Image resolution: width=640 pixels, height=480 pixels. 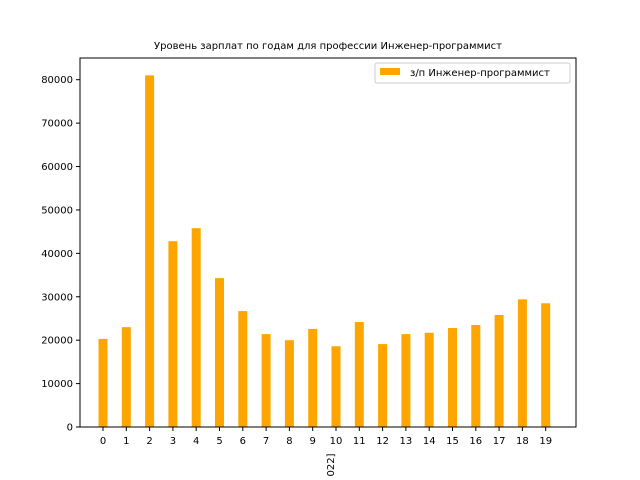 I want to click on x-tick-label: 2, so click(x=149, y=441).